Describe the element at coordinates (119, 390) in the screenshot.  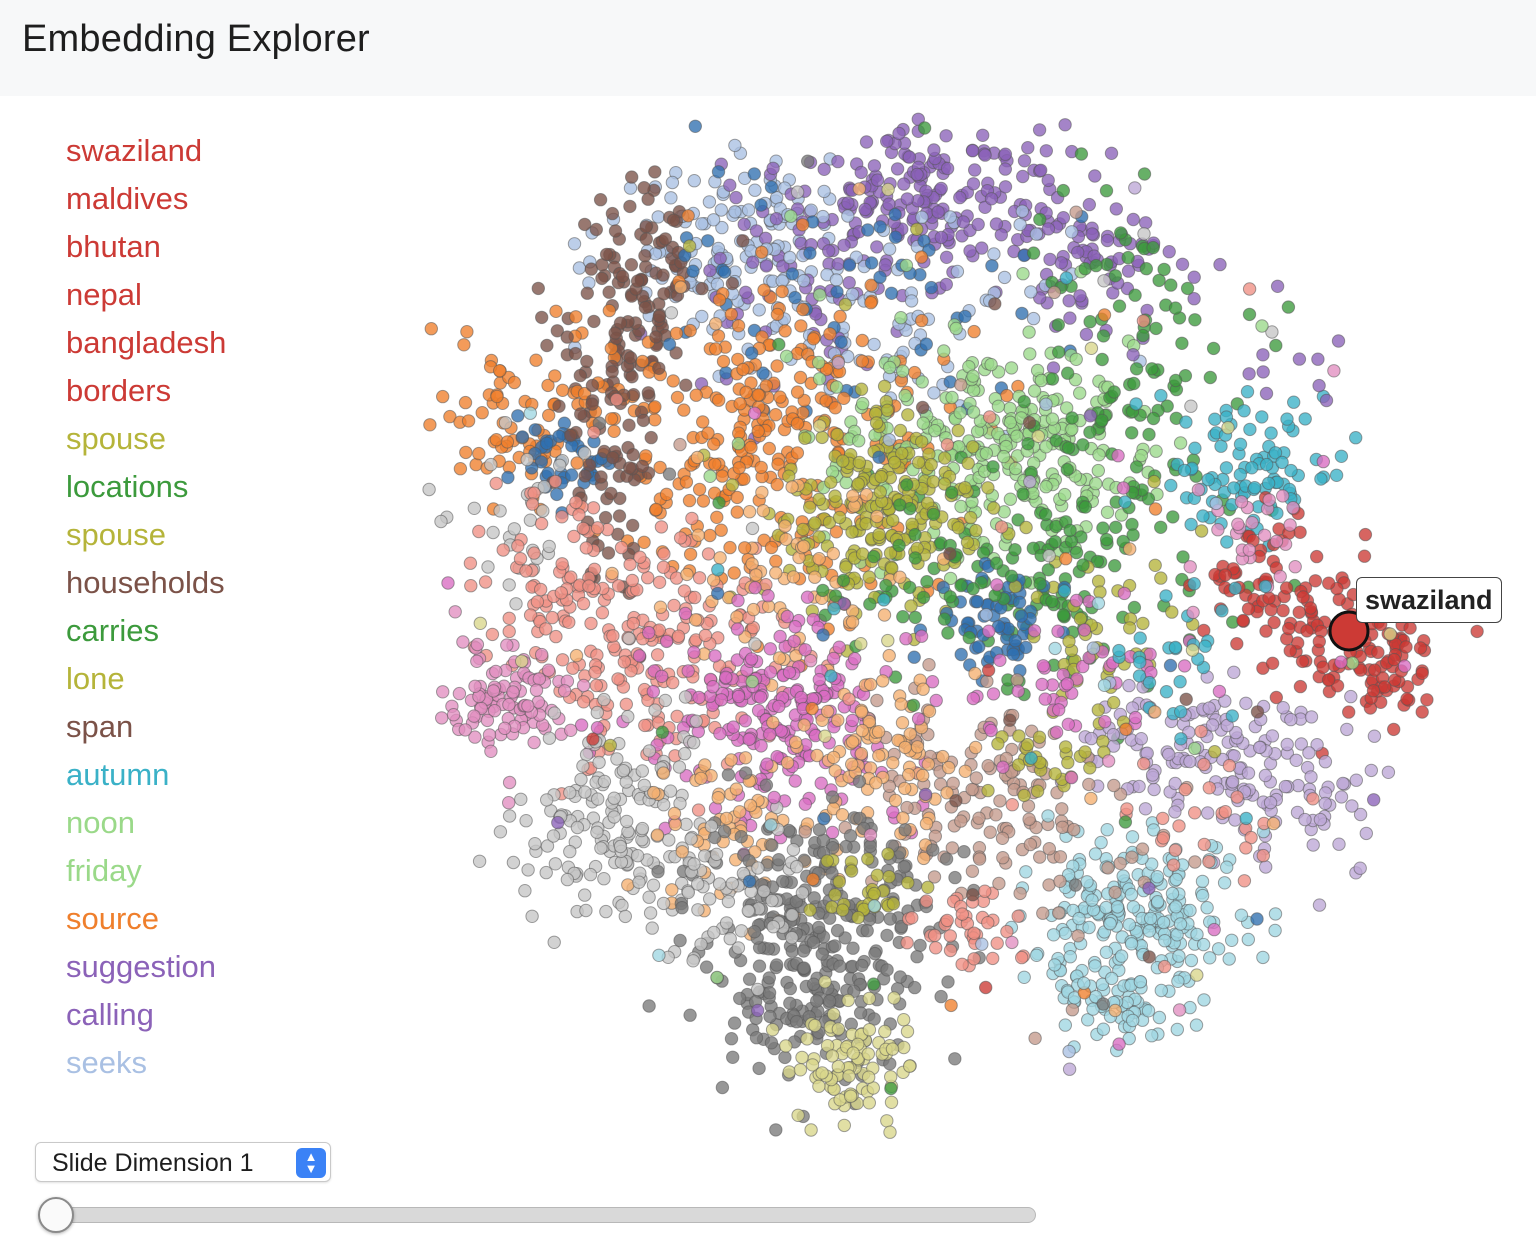
I see `word-list-item: borders` at that location.